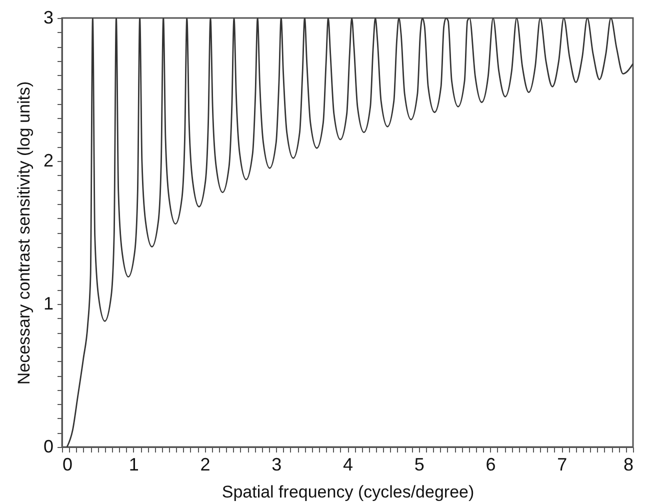  What do you see at coordinates (277, 464) in the screenshot?
I see `x-tick-label: 3` at bounding box center [277, 464].